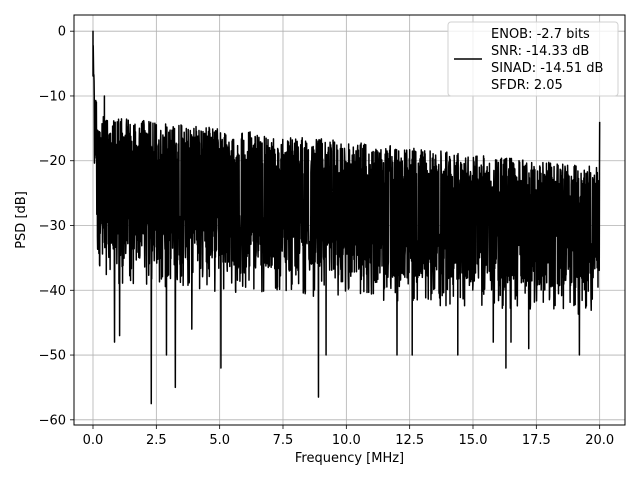  Describe the element at coordinates (156, 440) in the screenshot. I see `x-tick-label: 2.5` at that location.